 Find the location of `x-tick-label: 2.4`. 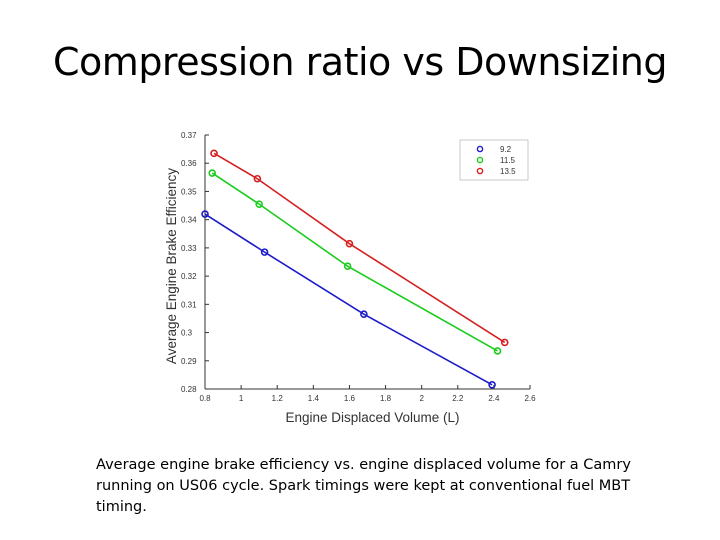

x-tick-label: 2.4 is located at coordinates (494, 398).